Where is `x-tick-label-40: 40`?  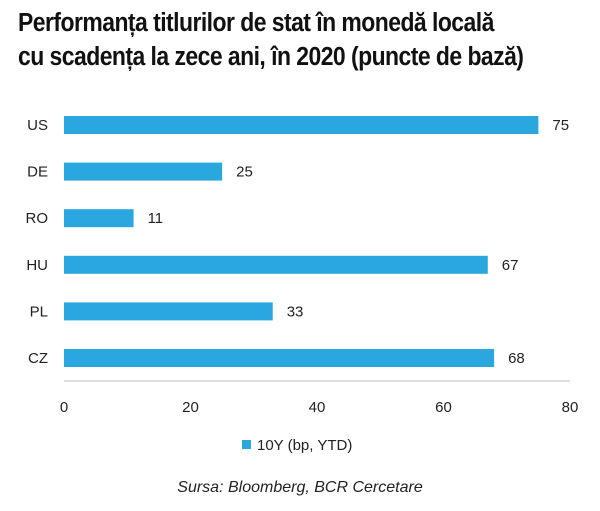
x-tick-label-40: 40 is located at coordinates (317, 407).